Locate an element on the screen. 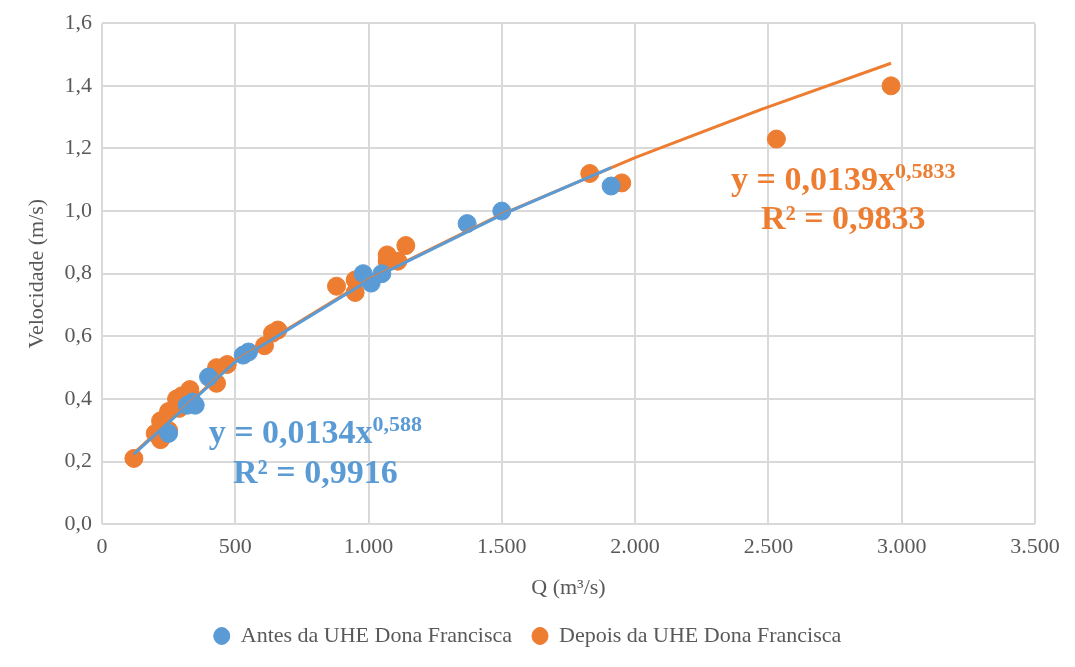 This screenshot has width=1075, height=667. legend-label: Antes da UHE Dona Francisca is located at coordinates (376, 634).